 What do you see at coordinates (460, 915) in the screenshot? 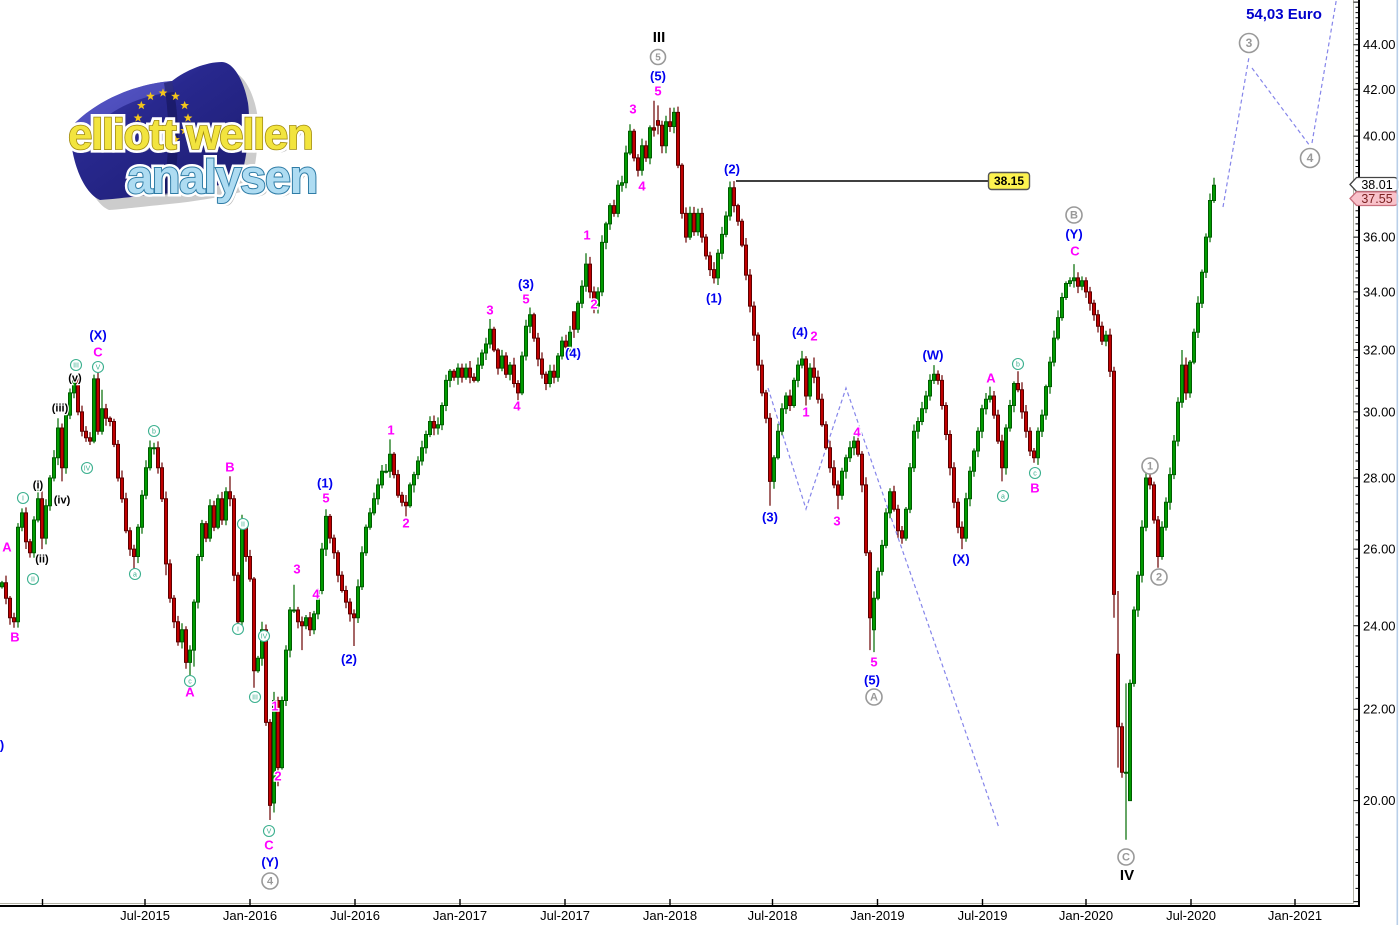
I see `svg-text: Jan-2017` at bounding box center [460, 915].